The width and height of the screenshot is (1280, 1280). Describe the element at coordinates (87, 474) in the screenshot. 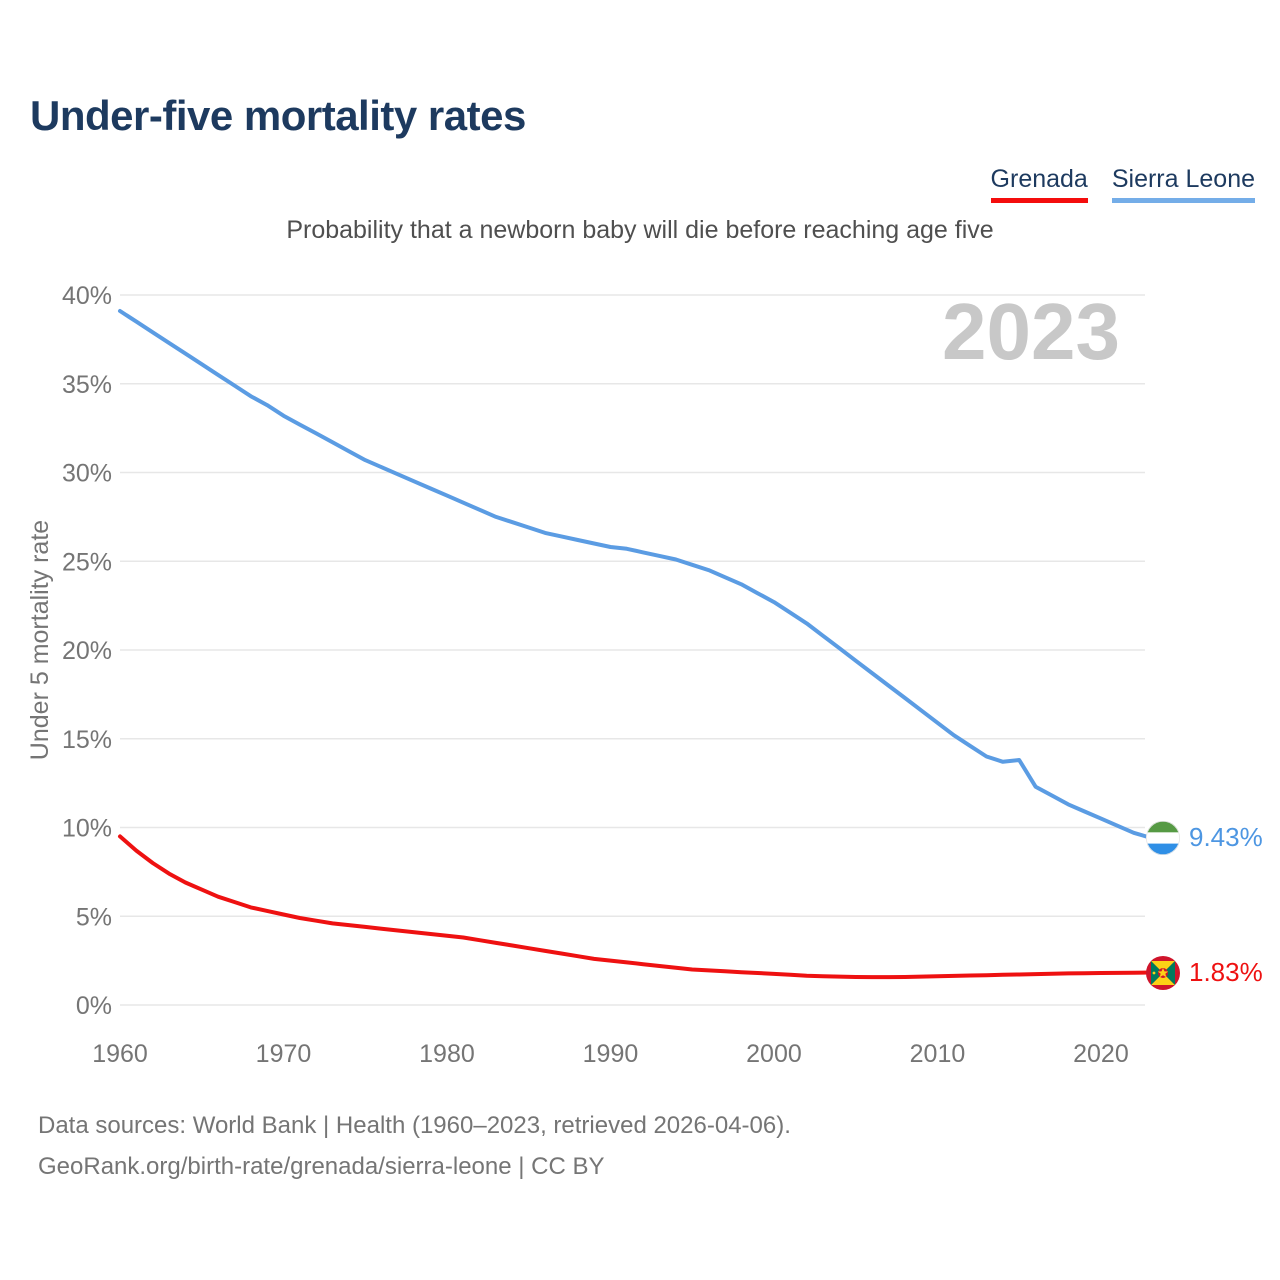

I see `svg-text: 30%` at that location.